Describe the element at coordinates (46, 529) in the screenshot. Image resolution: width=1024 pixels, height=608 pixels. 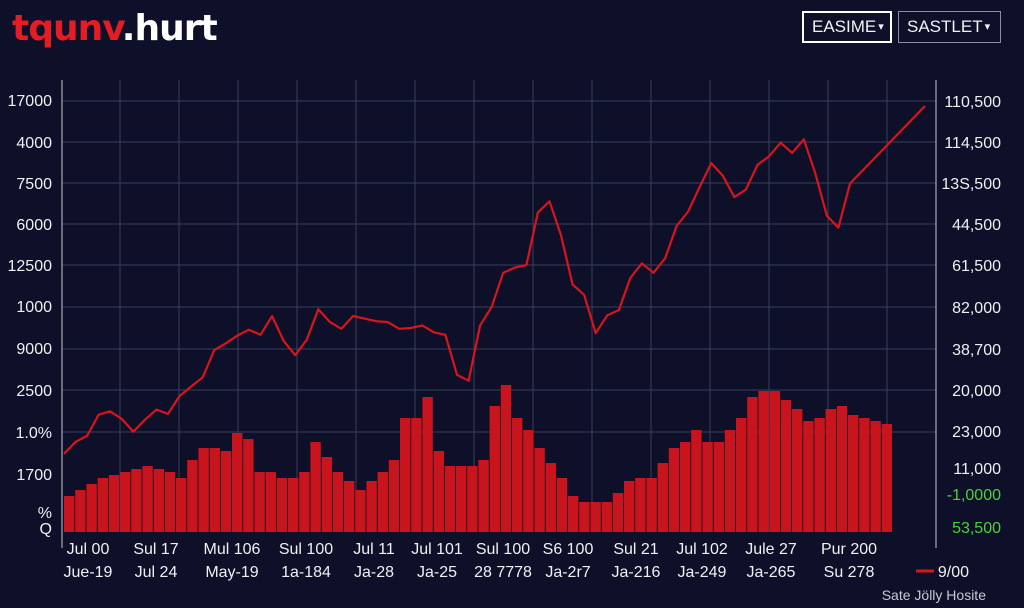
I see `left-tick-label: Q` at that location.